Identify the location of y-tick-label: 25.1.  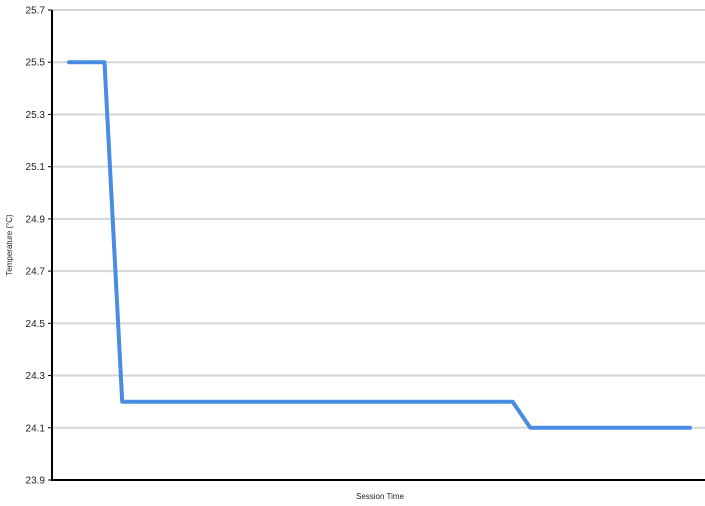
(36, 167).